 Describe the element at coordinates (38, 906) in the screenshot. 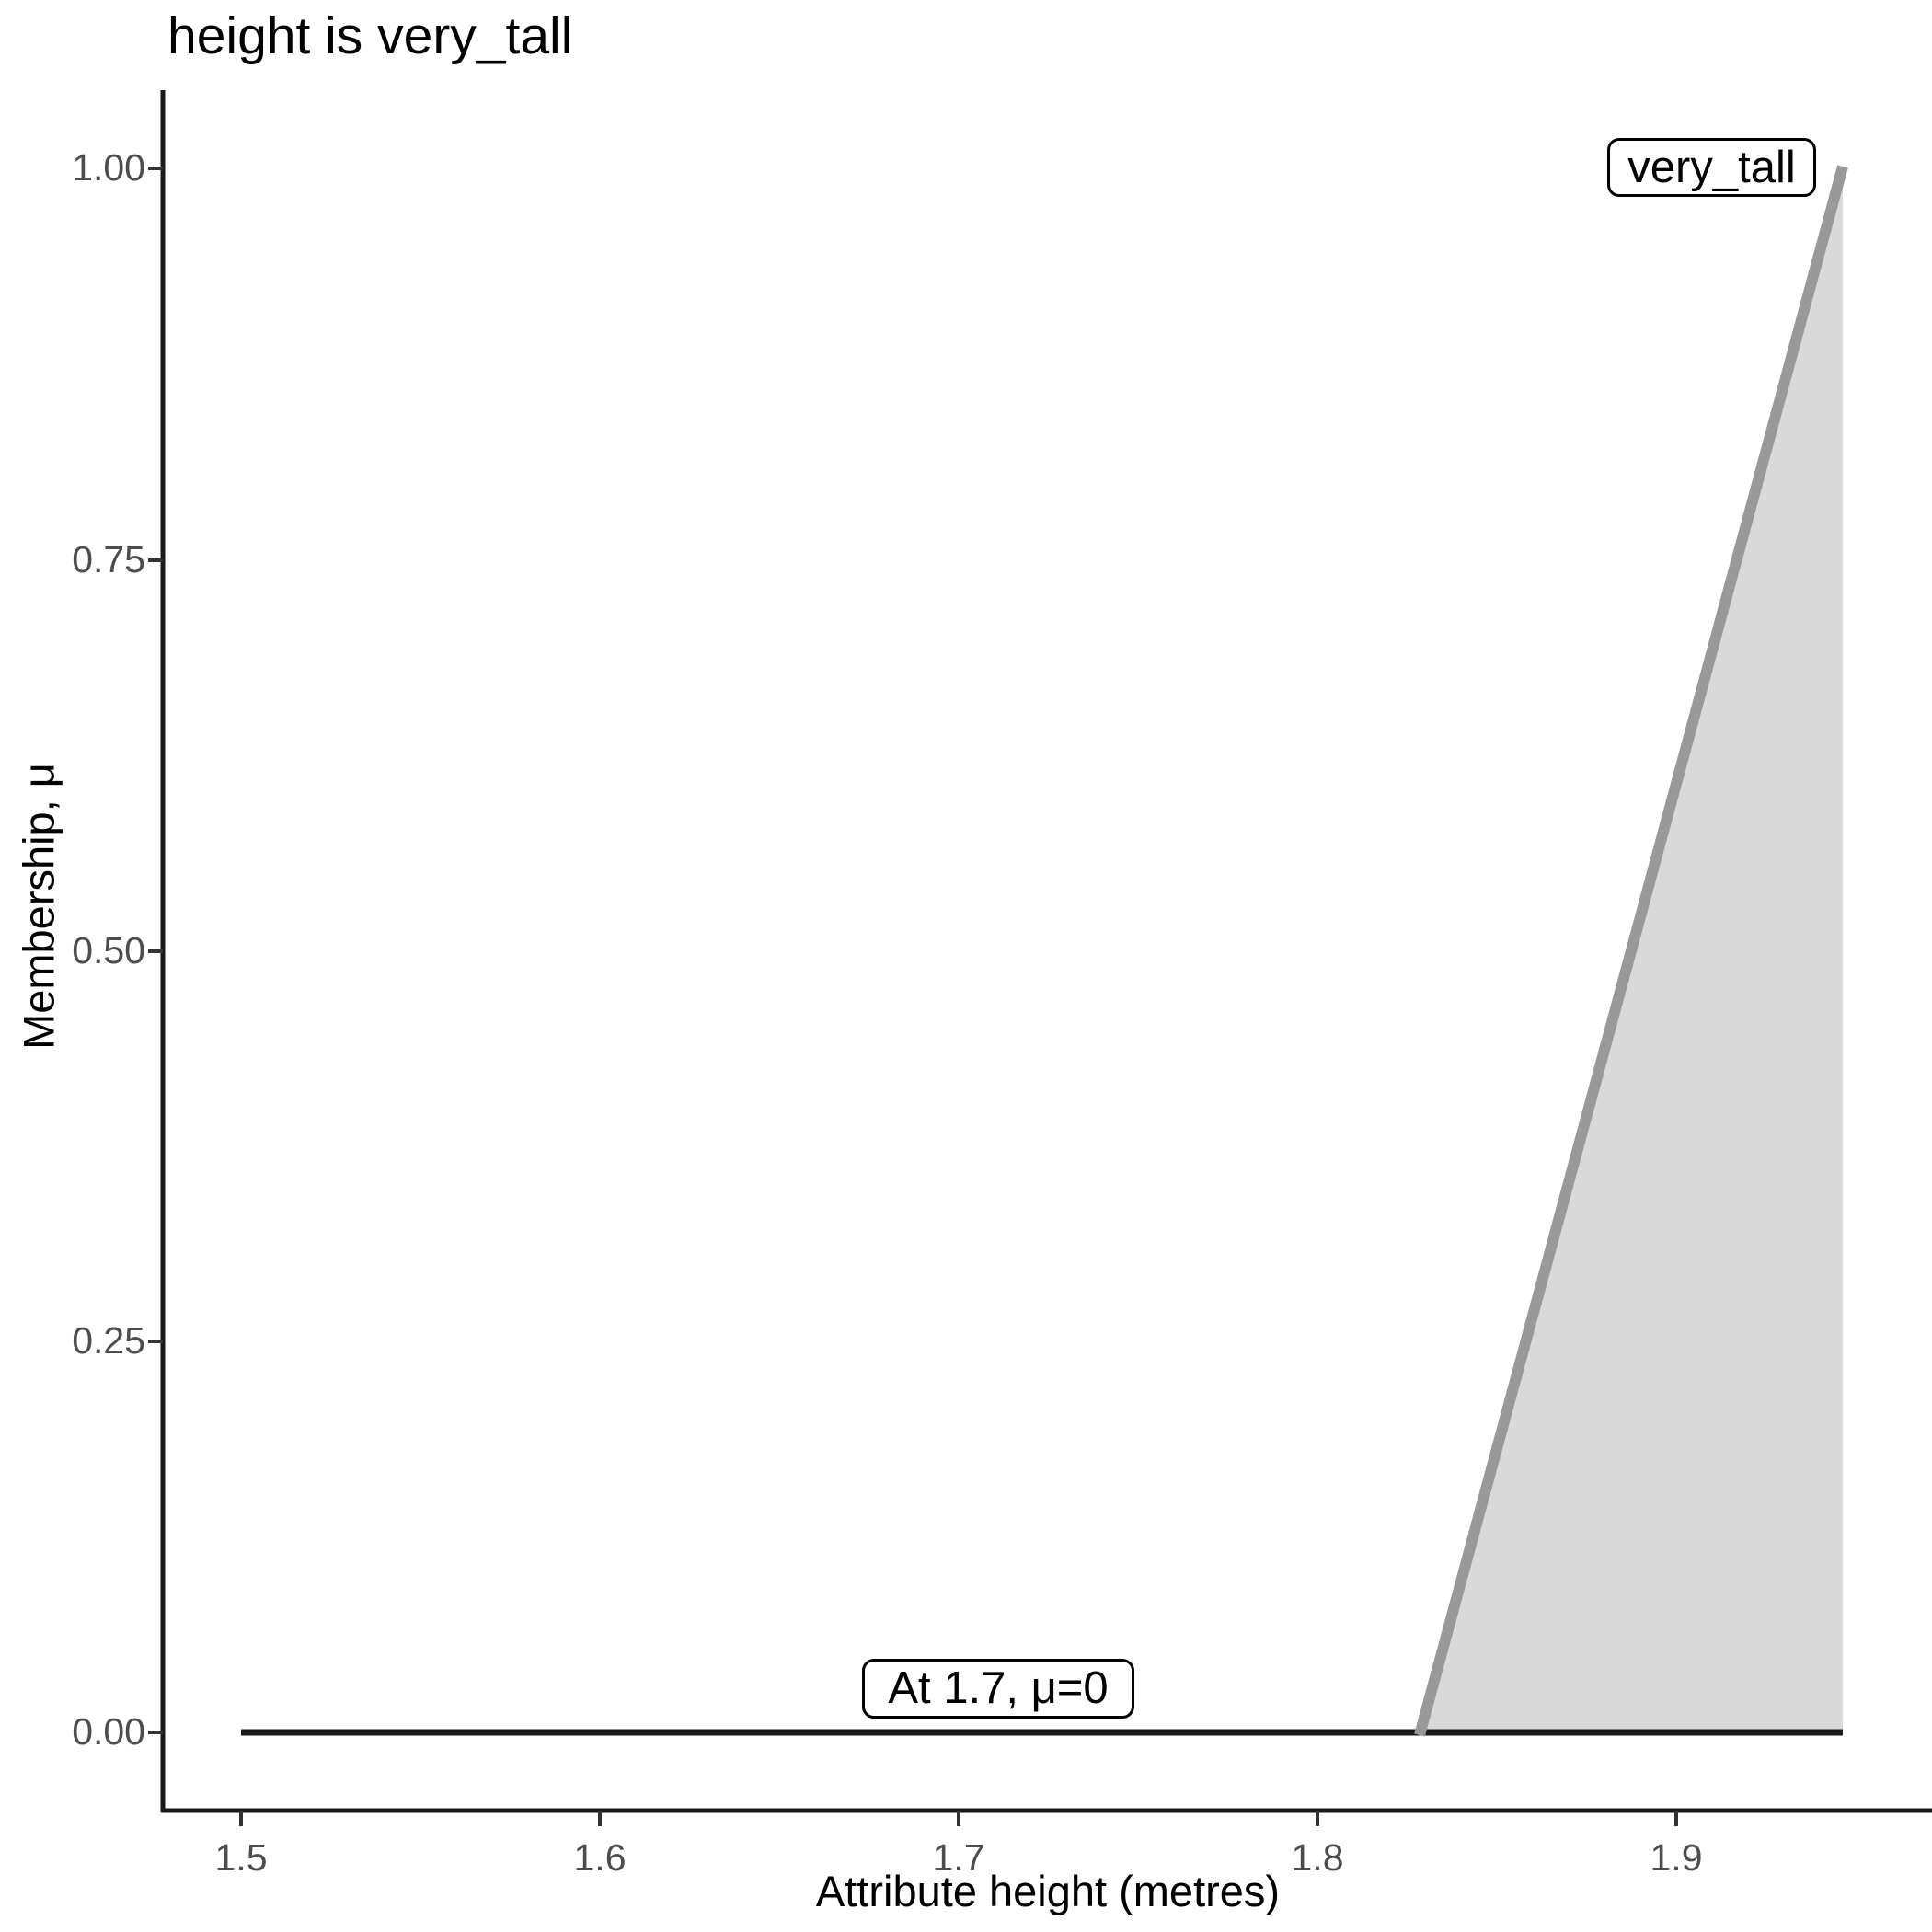

I see `y-axis-title: Membership, μ` at that location.